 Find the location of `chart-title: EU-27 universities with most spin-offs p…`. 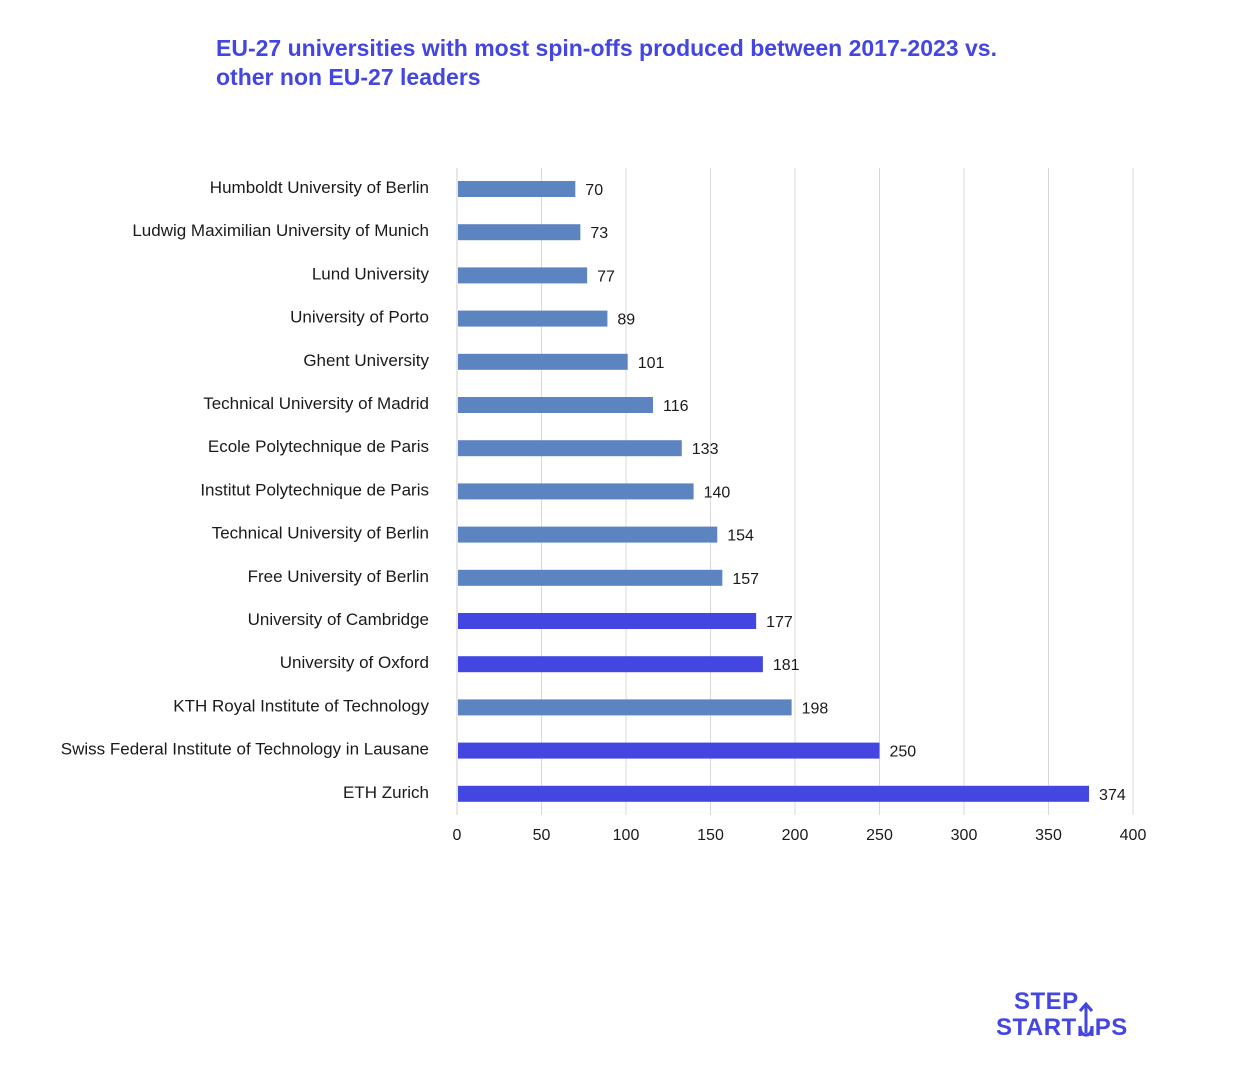

chart-title: EU-27 universities with most spin-offs p… is located at coordinates (606, 62).